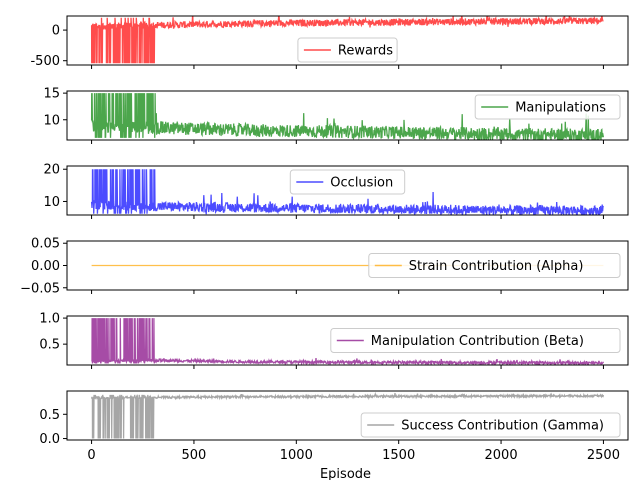  I want to click on legend: Strain Contribution (Alpha), so click(494, 265).